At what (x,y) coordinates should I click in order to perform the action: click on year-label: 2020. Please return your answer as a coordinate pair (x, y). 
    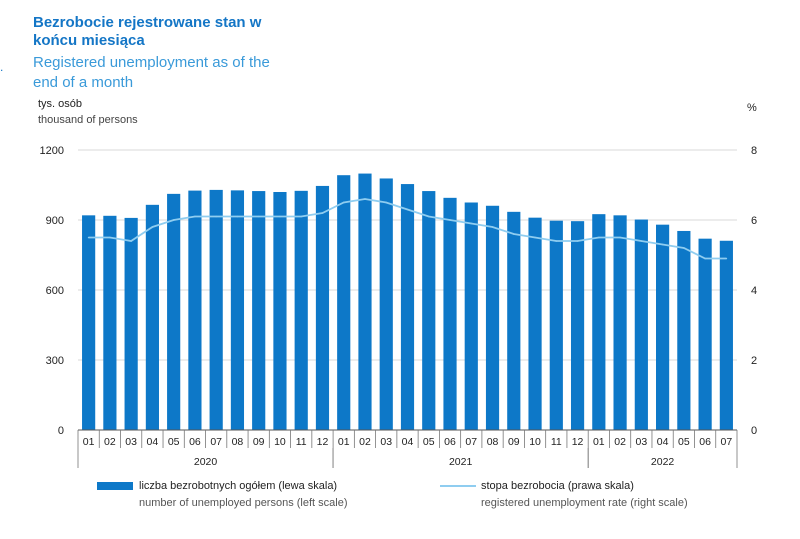
    Looking at the image, I should click on (206, 462).